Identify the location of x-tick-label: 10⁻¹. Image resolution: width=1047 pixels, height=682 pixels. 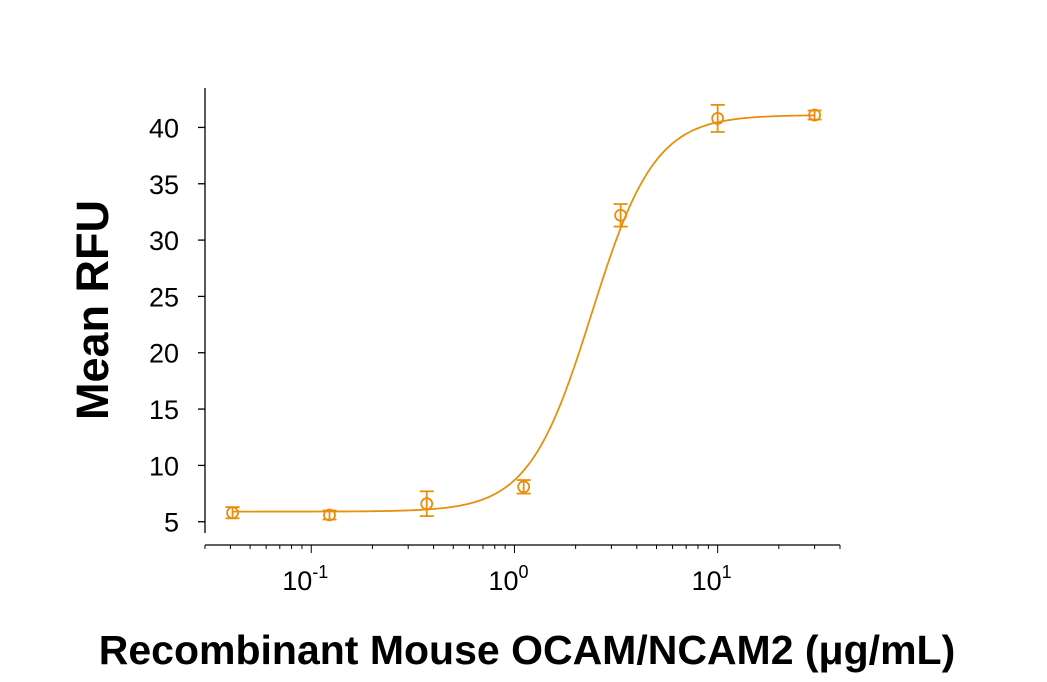
(305, 579).